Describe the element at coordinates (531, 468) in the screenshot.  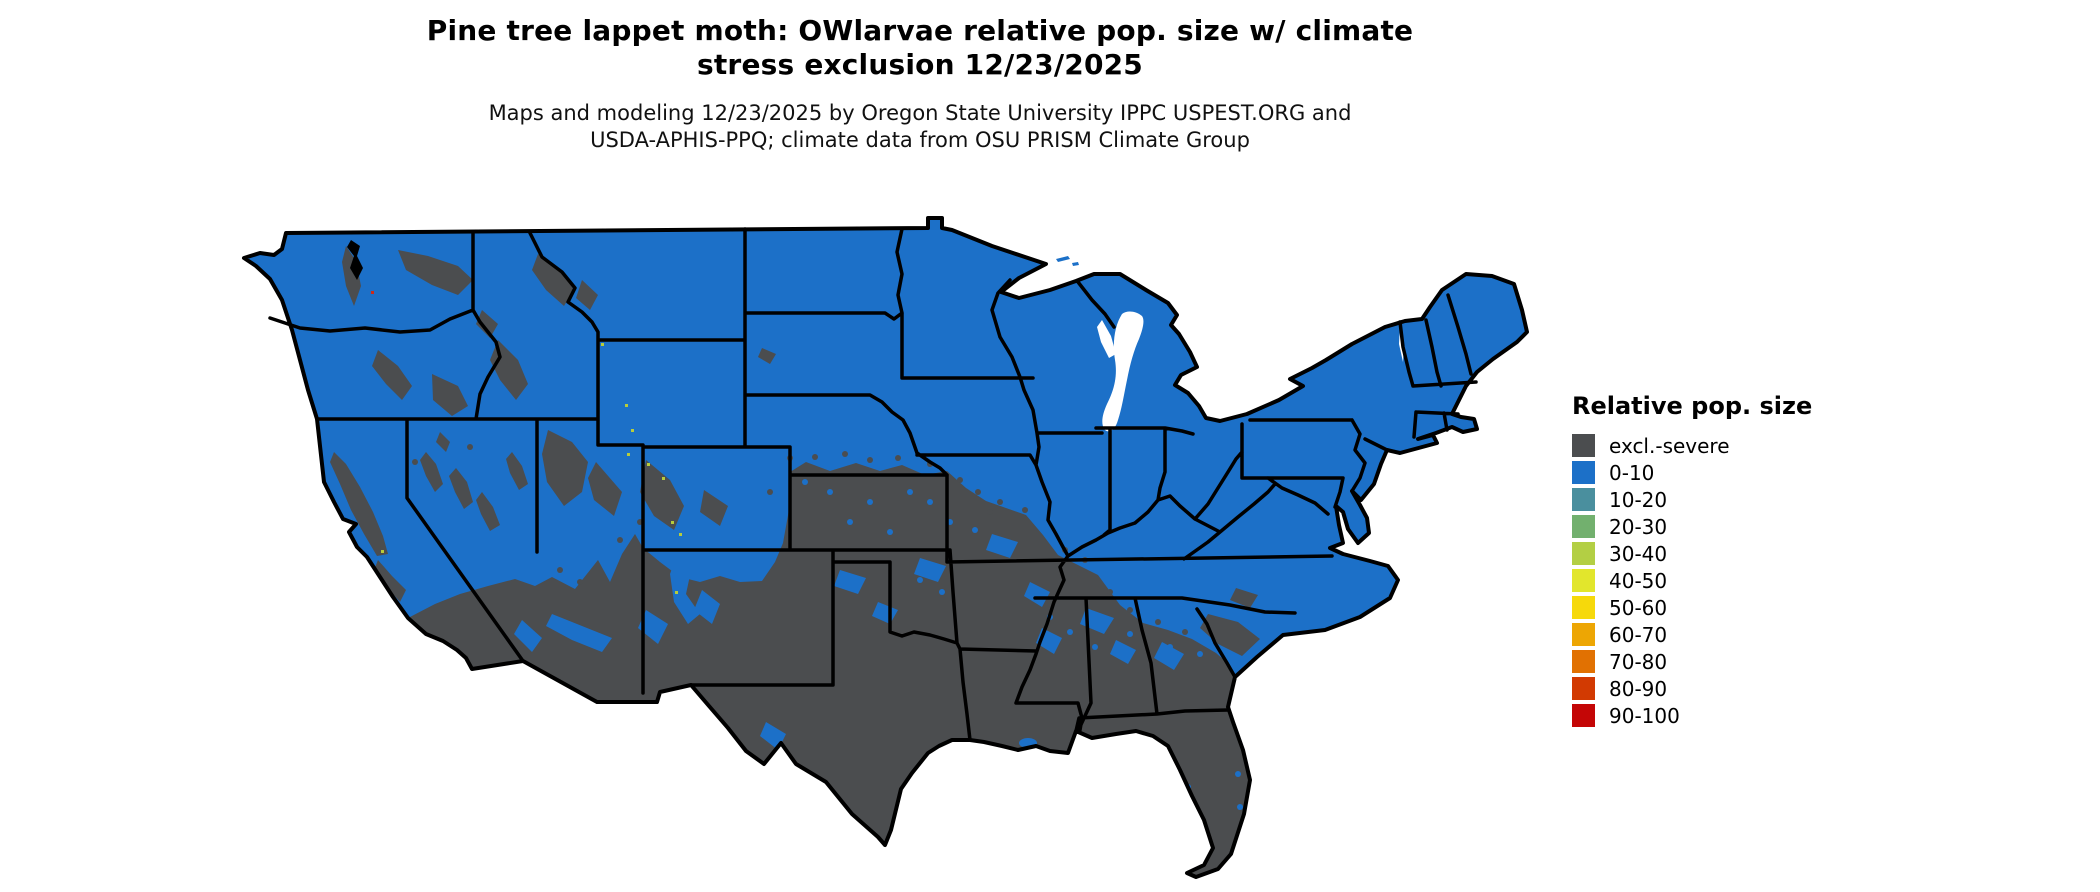
I see `speckles-yellow` at that location.